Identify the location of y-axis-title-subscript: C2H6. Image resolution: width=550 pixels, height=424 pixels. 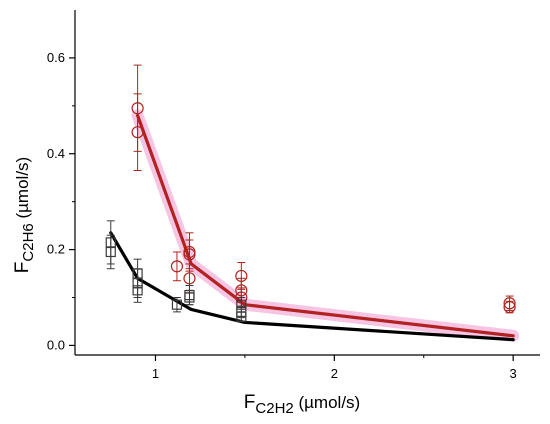
(28, 242).